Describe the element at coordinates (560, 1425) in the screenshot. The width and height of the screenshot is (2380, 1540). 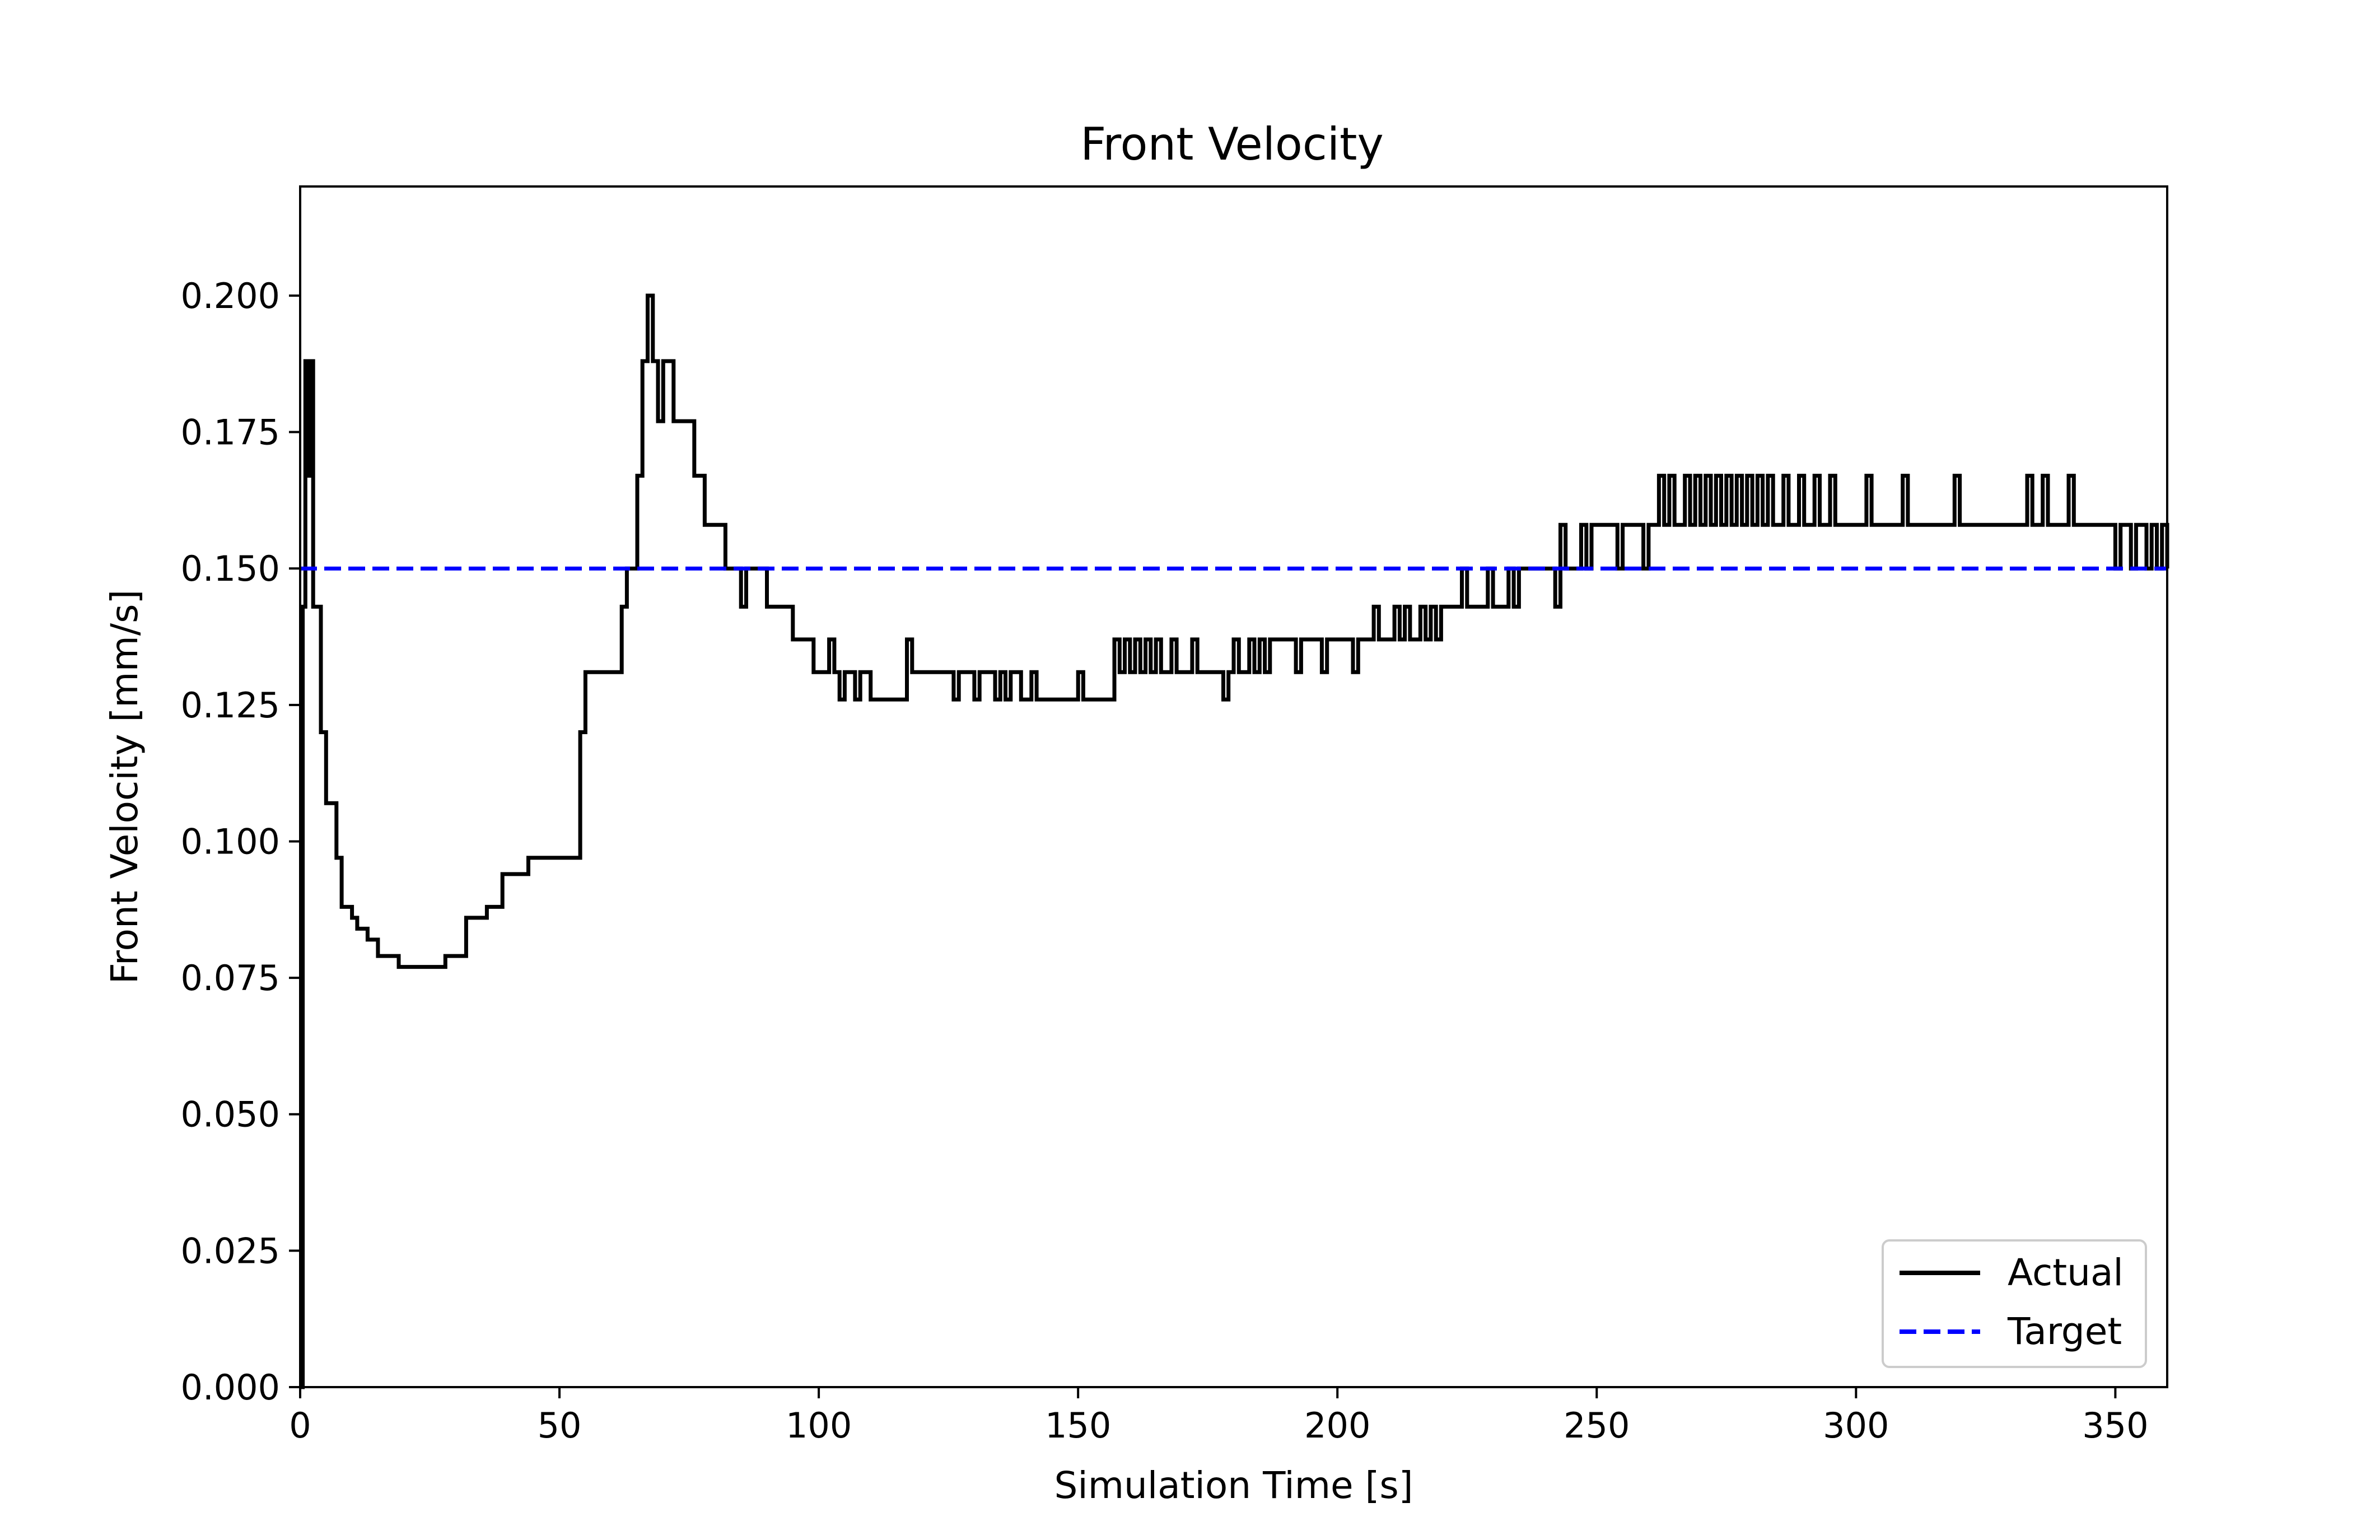
I see `x-tick-label: 50` at that location.